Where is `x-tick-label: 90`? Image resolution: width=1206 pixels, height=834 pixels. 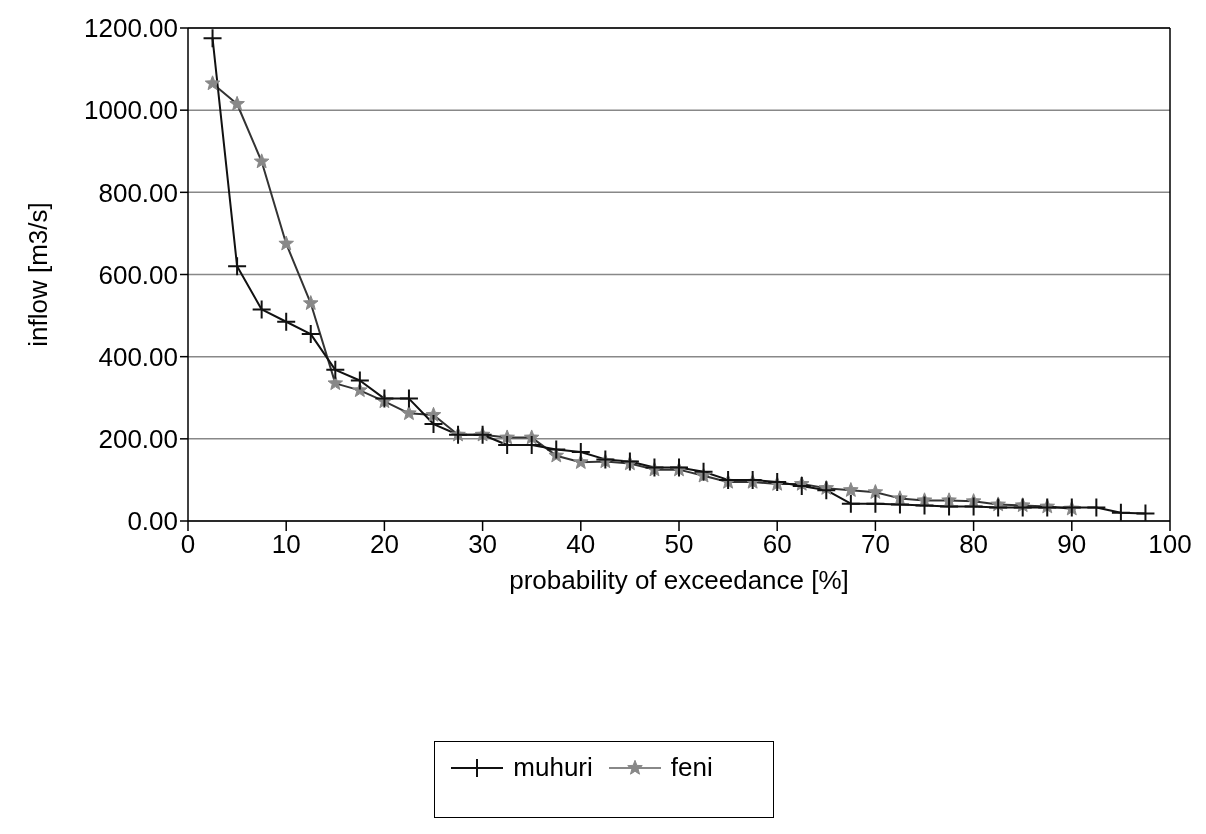
x-tick-label: 90 is located at coordinates (1072, 544).